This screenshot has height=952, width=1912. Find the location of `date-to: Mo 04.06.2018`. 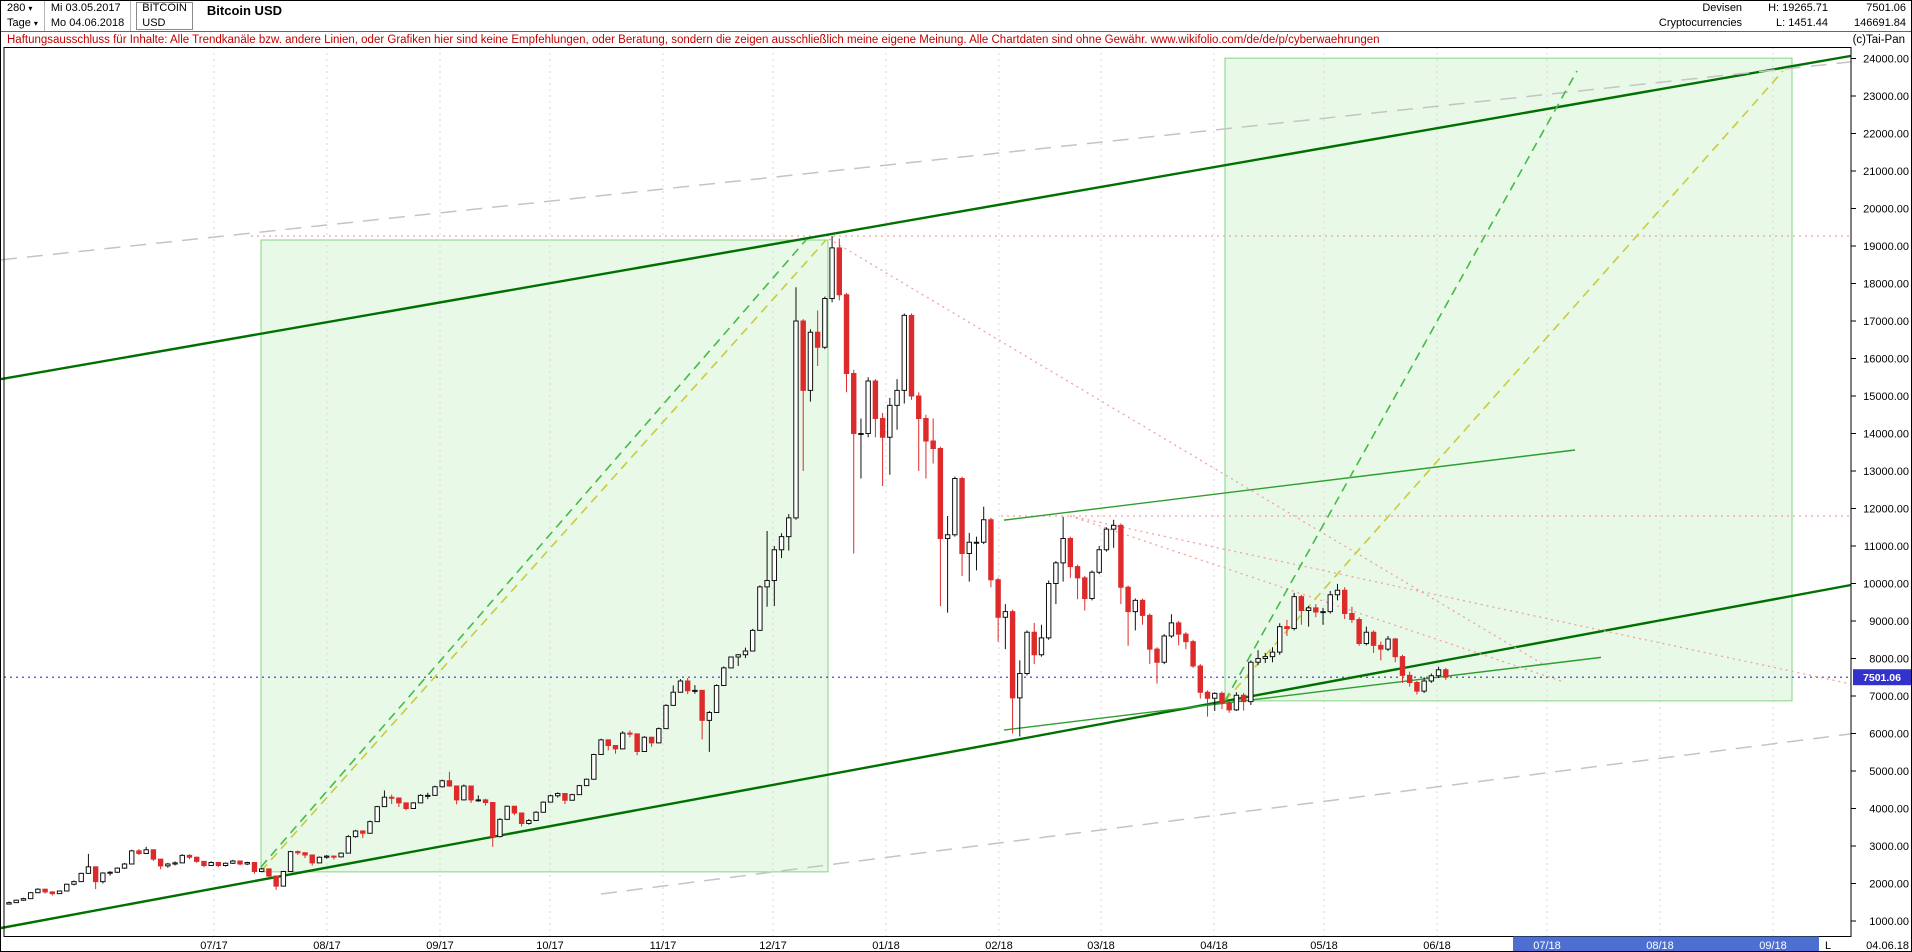

date-to: Mo 04.06.2018 is located at coordinates (87, 23).